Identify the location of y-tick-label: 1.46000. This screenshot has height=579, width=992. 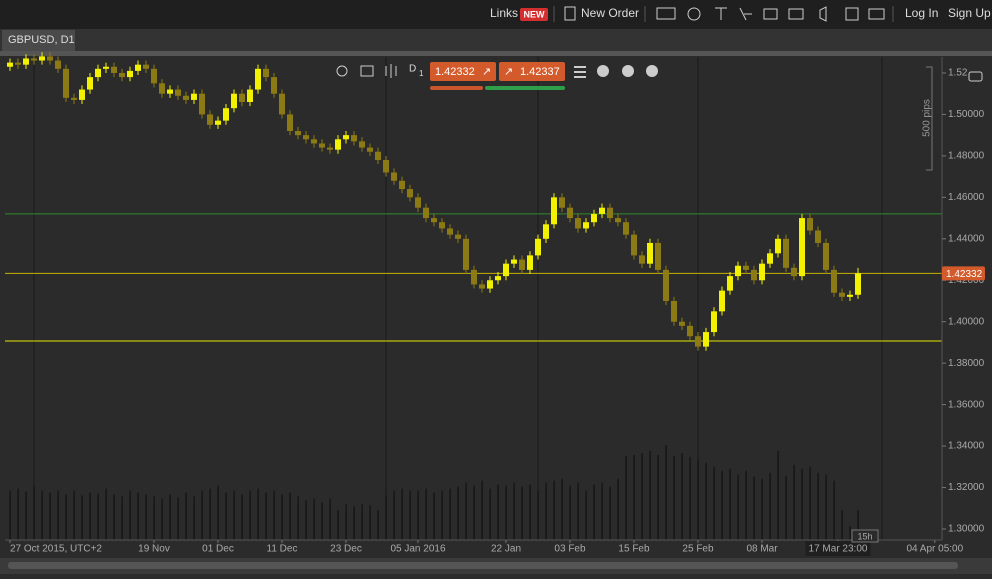
(966, 197).